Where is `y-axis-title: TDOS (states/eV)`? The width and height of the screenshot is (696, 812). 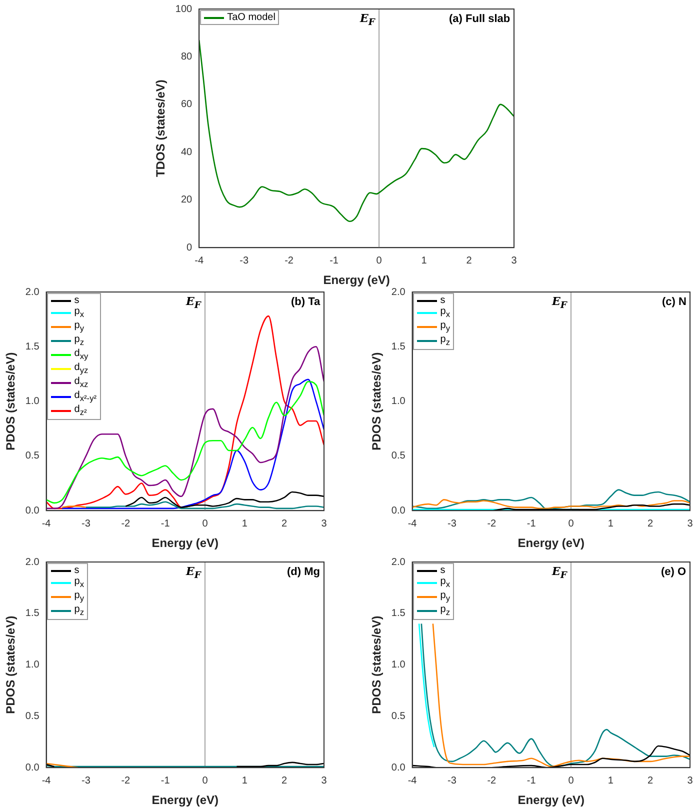 y-axis-title: TDOS (states/eV) is located at coordinates (161, 128).